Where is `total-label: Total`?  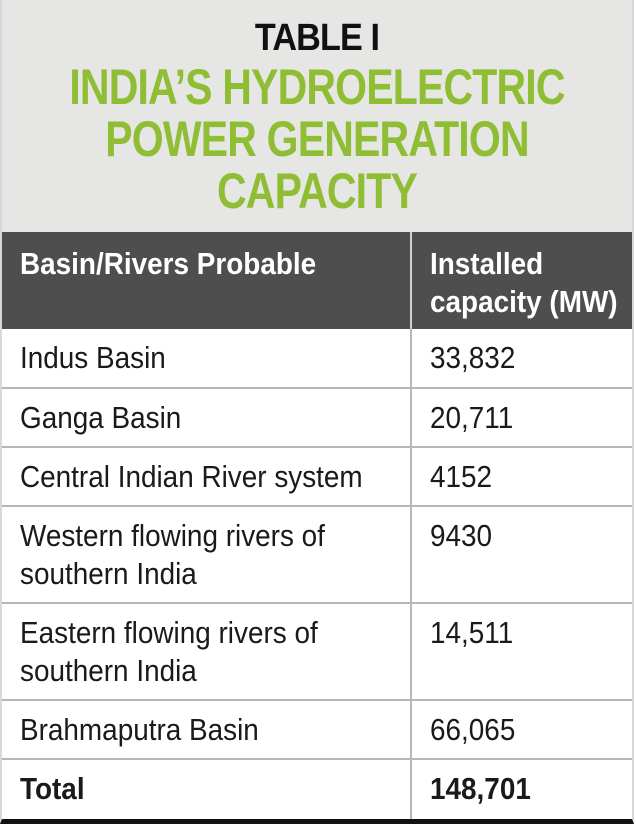 total-label: Total is located at coordinates (52, 788).